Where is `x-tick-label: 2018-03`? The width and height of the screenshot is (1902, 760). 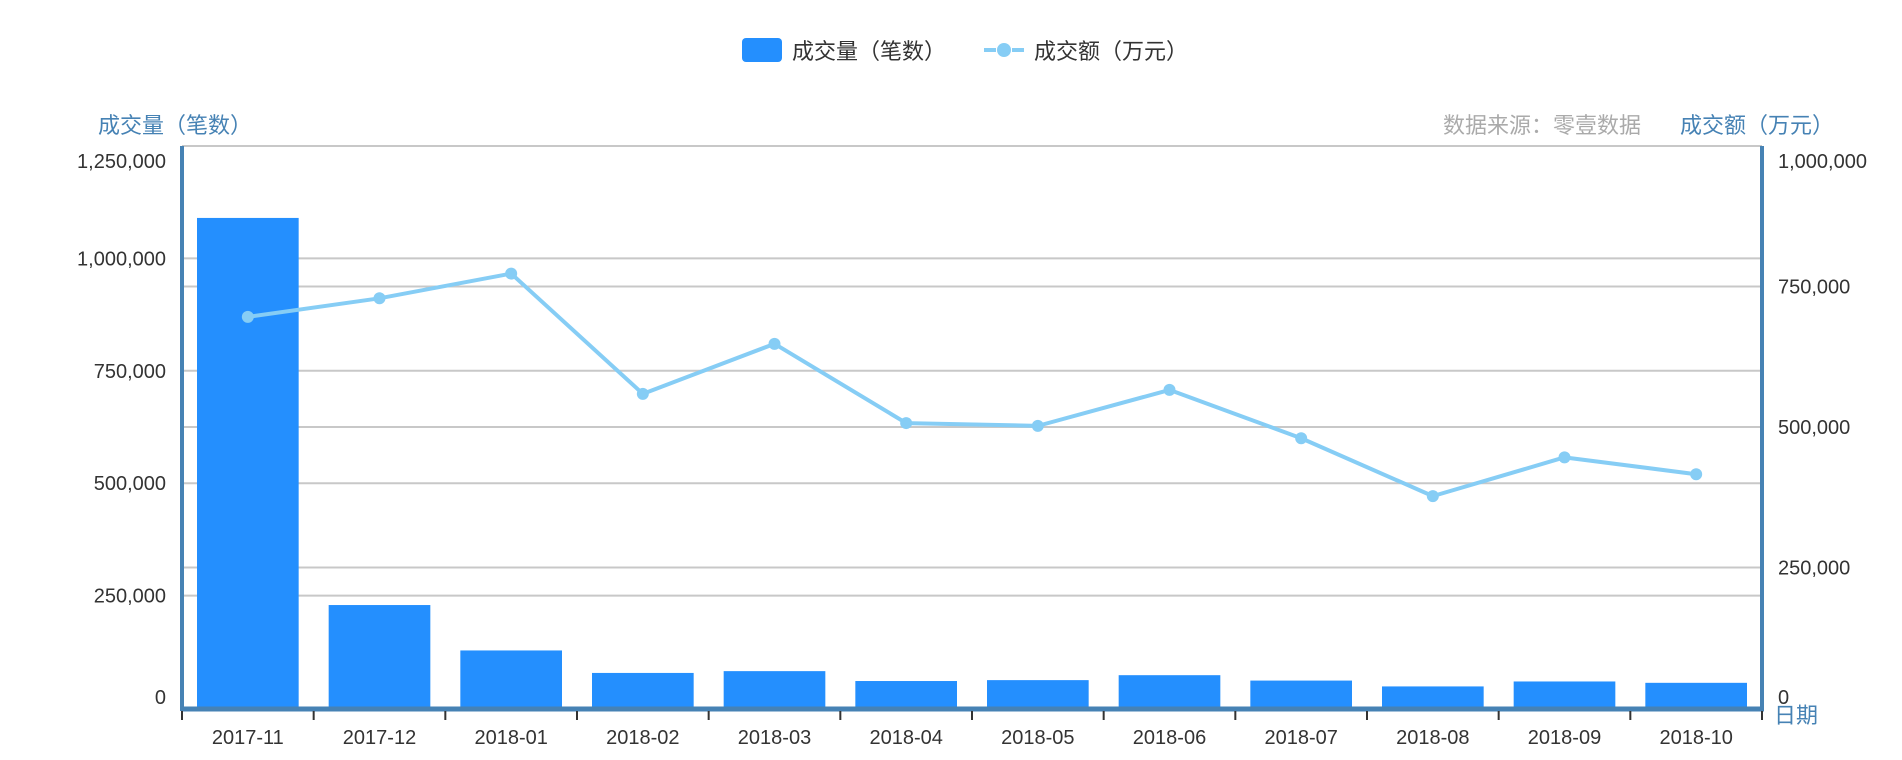
x-tick-label: 2018-03 is located at coordinates (774, 738).